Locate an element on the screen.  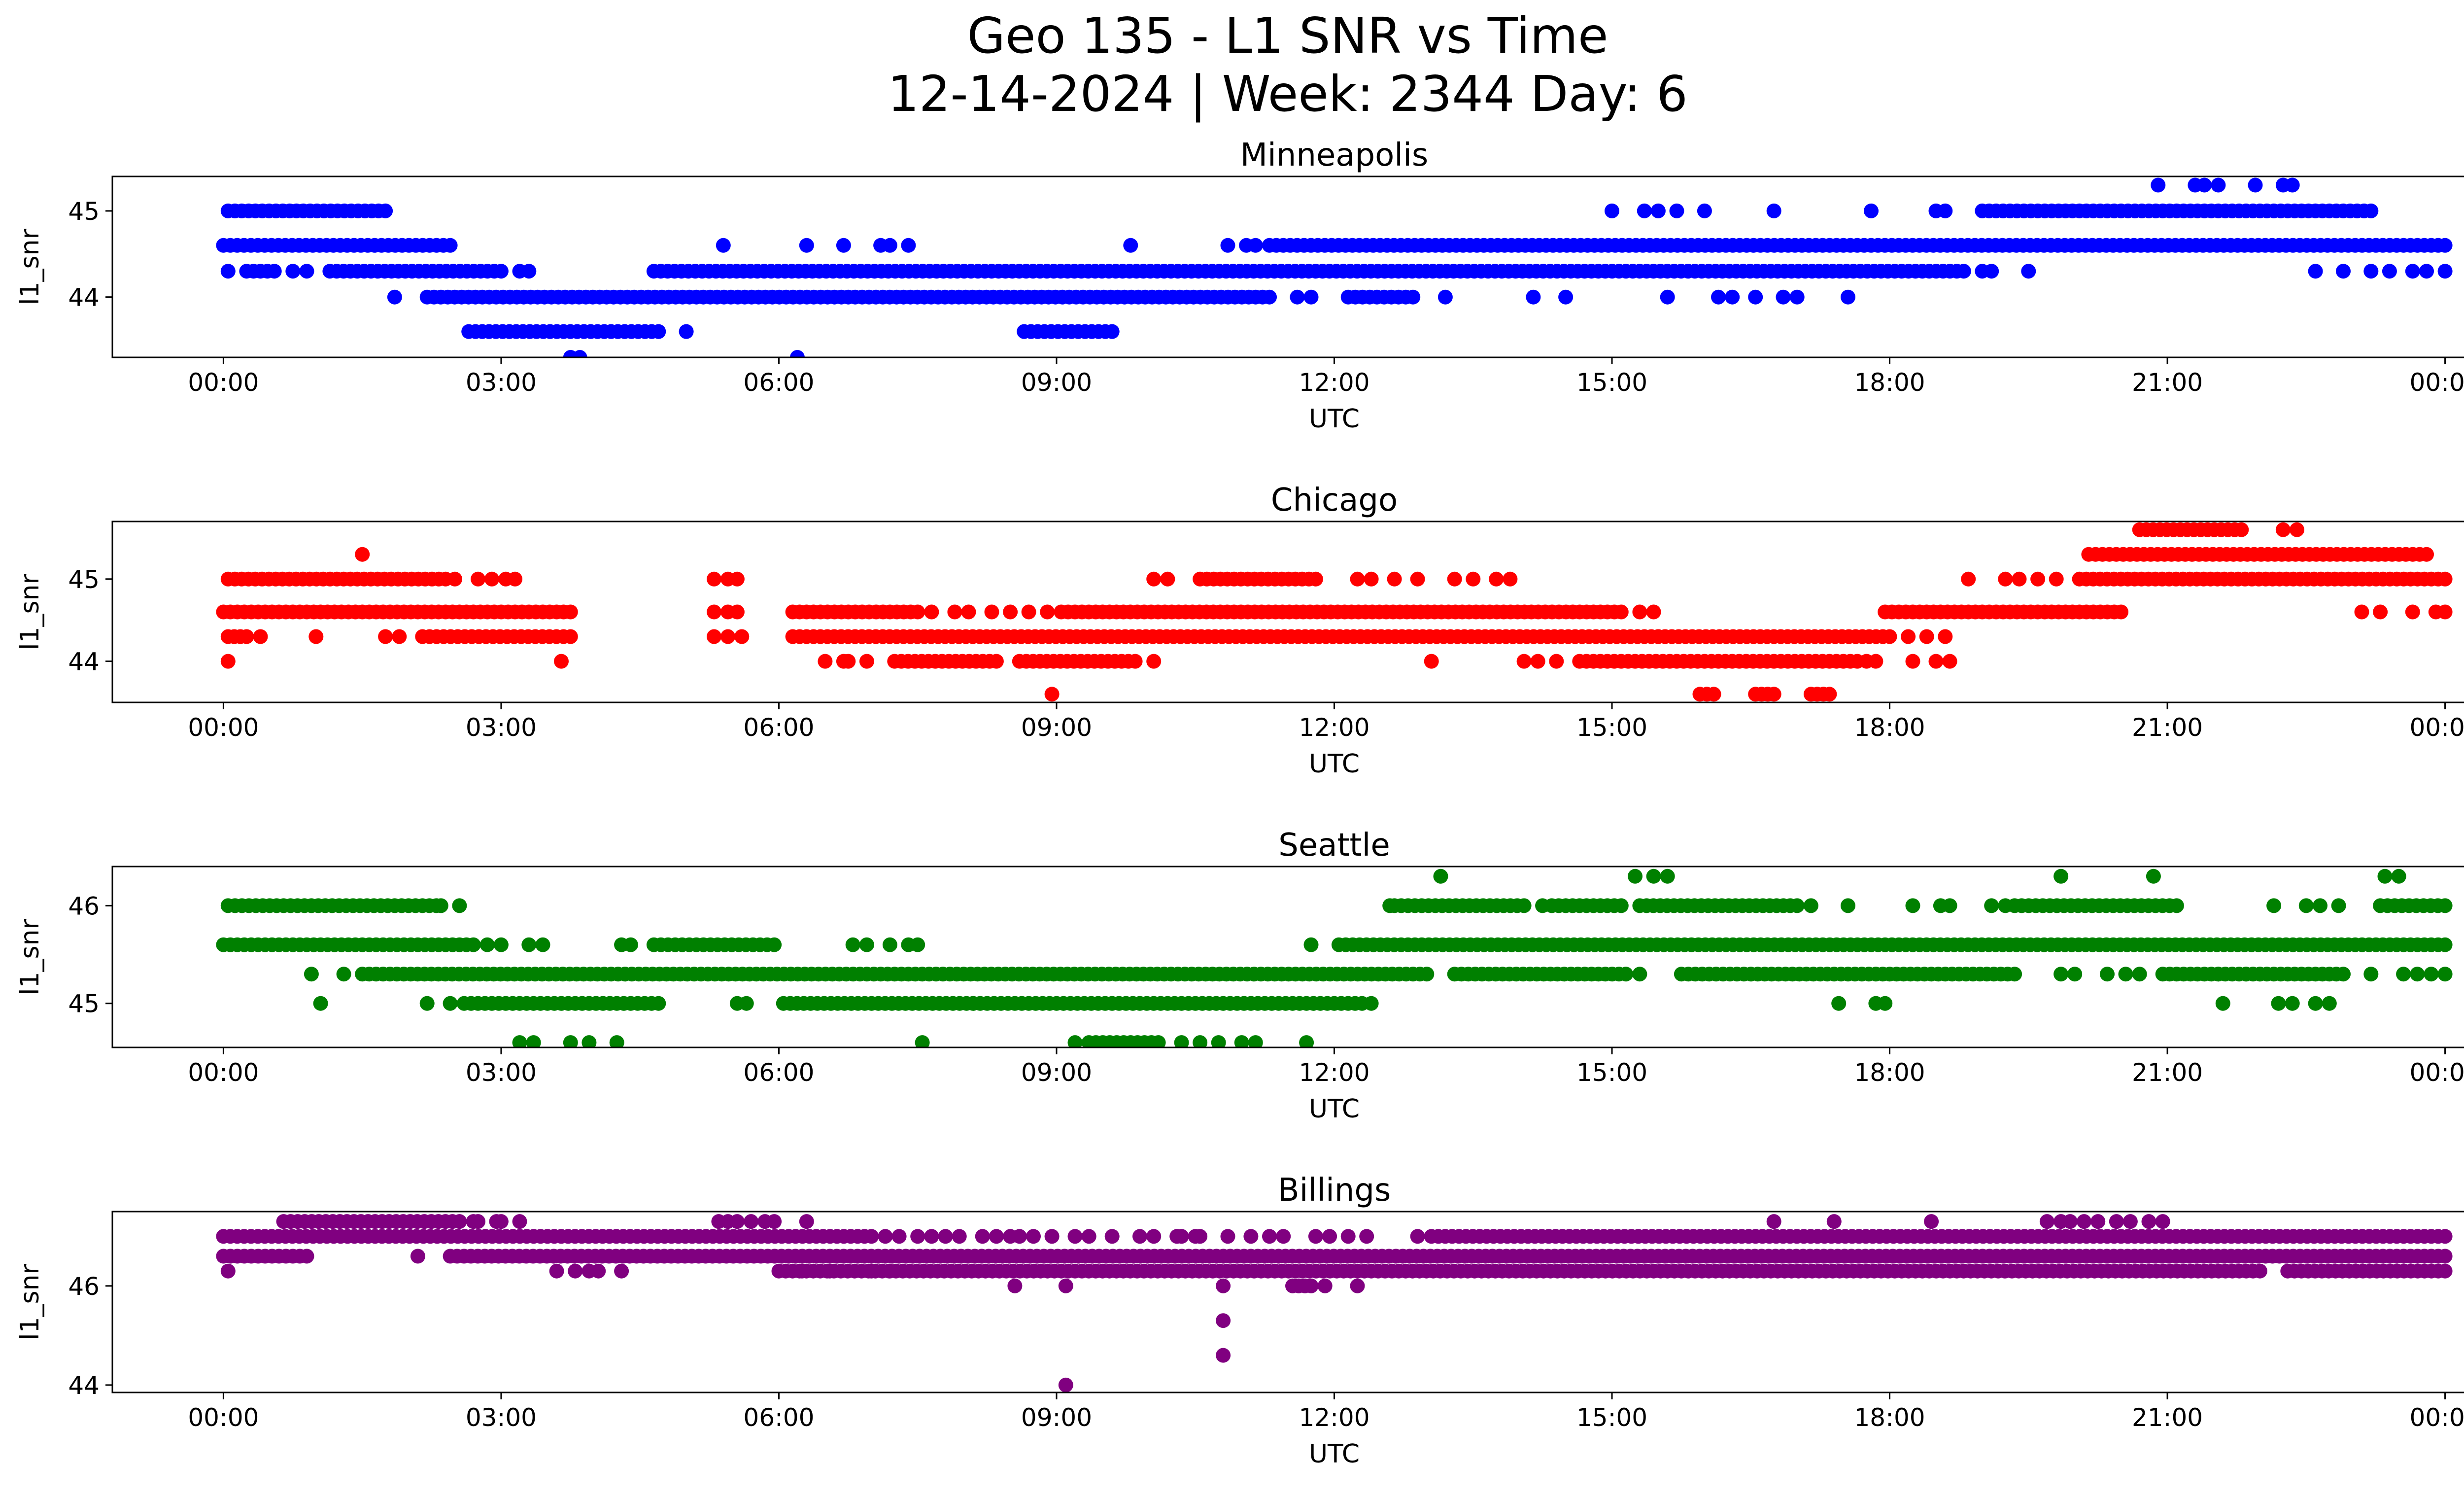
x-tick-label: 15:00 is located at coordinates (1611, 382).